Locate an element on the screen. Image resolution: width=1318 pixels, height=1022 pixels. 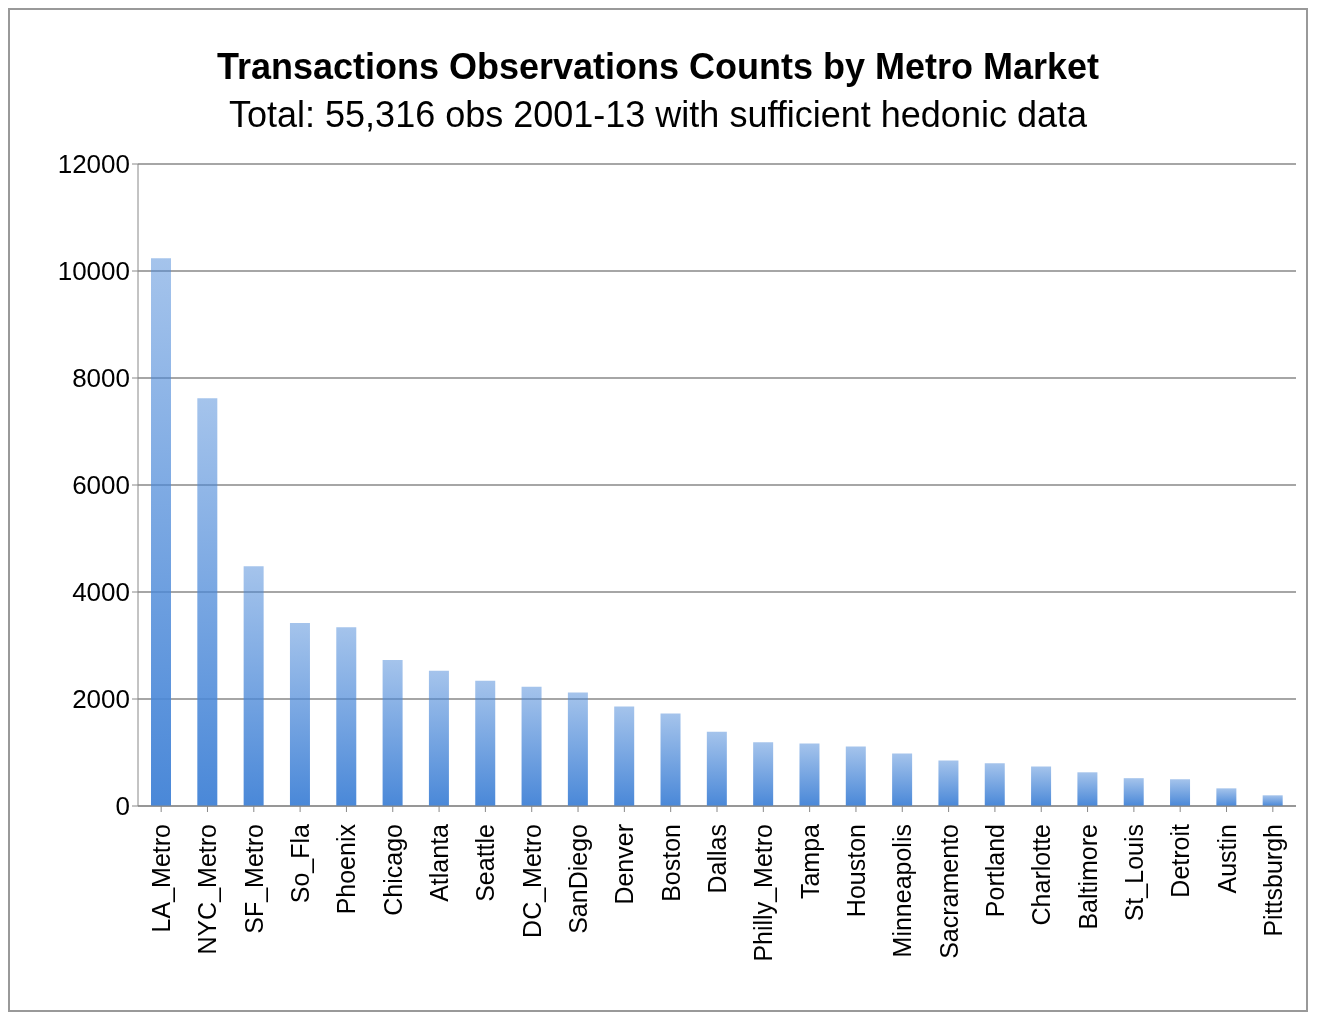
x-tick-label: DC_Metro is located at coordinates (531, 881).